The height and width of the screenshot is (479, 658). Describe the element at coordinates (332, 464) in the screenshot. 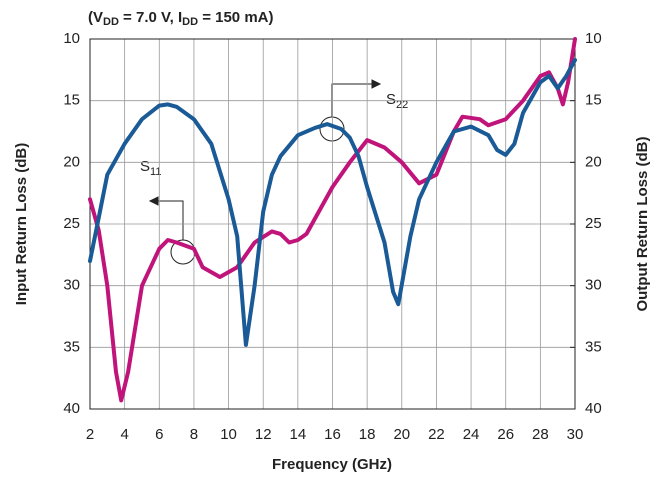

I see `x-axis-label: Frequency (GHz)` at that location.